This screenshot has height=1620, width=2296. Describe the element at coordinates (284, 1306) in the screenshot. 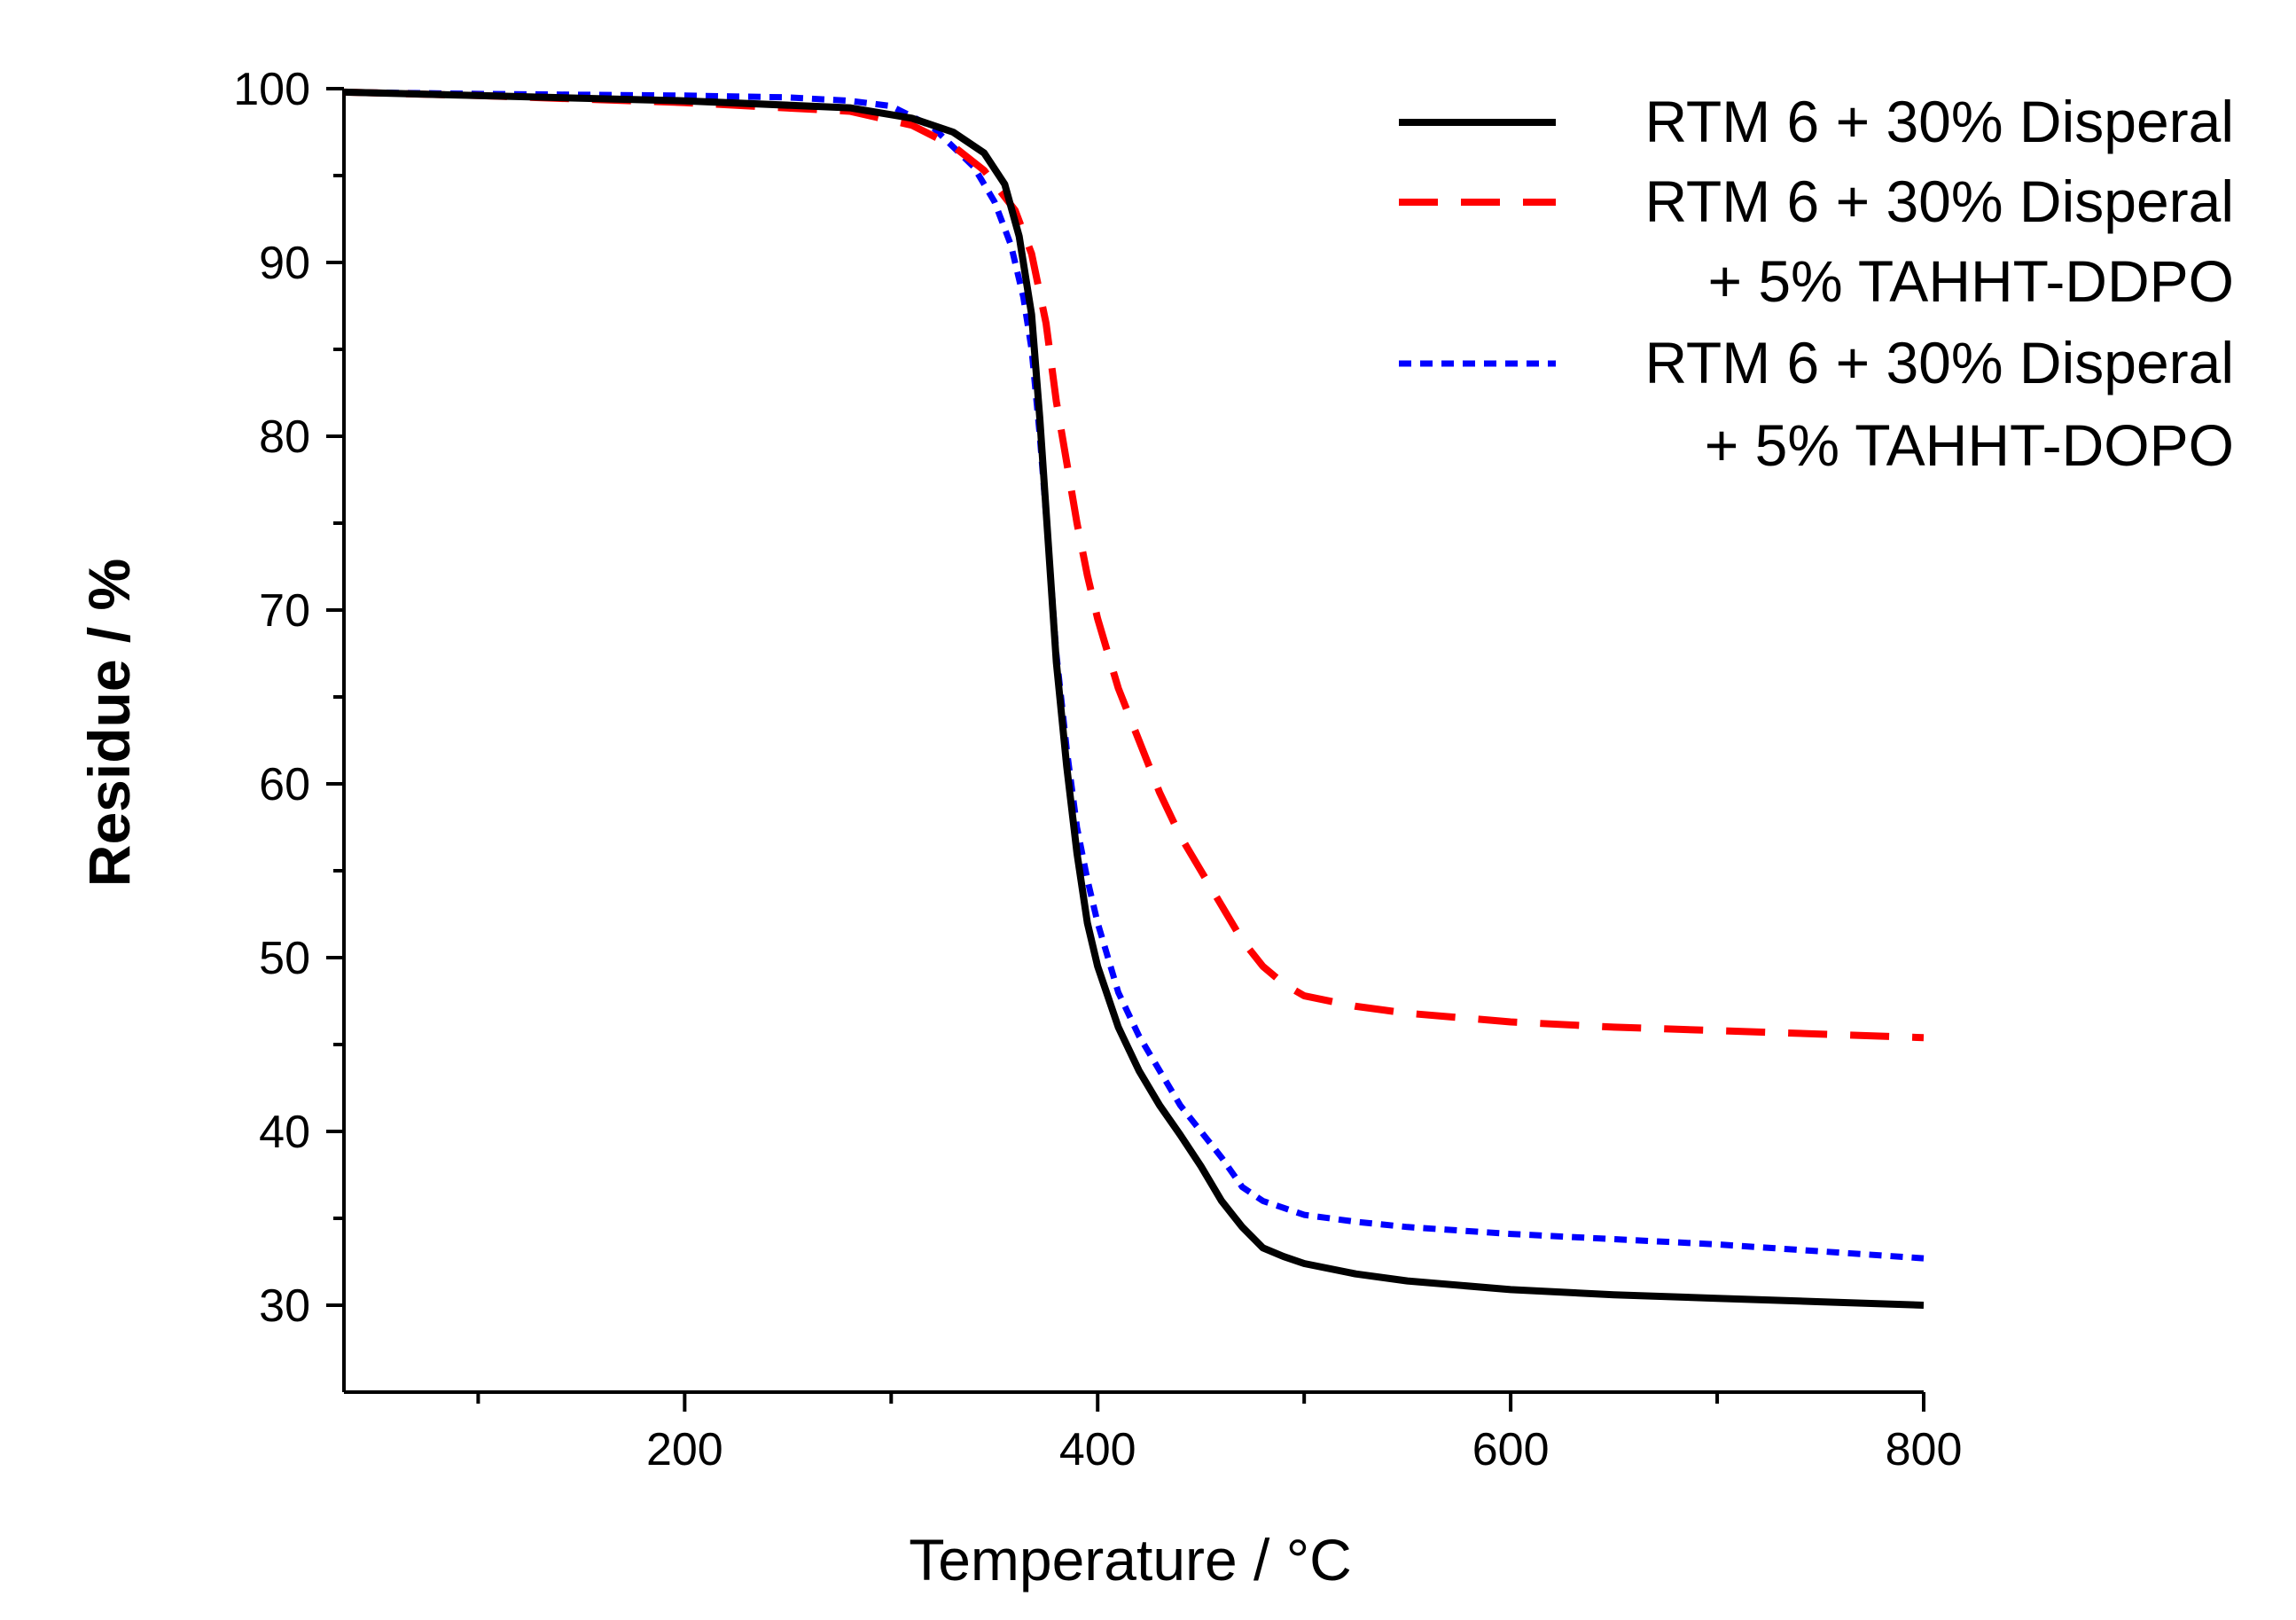

I see `y-tick-label: 30` at that location.